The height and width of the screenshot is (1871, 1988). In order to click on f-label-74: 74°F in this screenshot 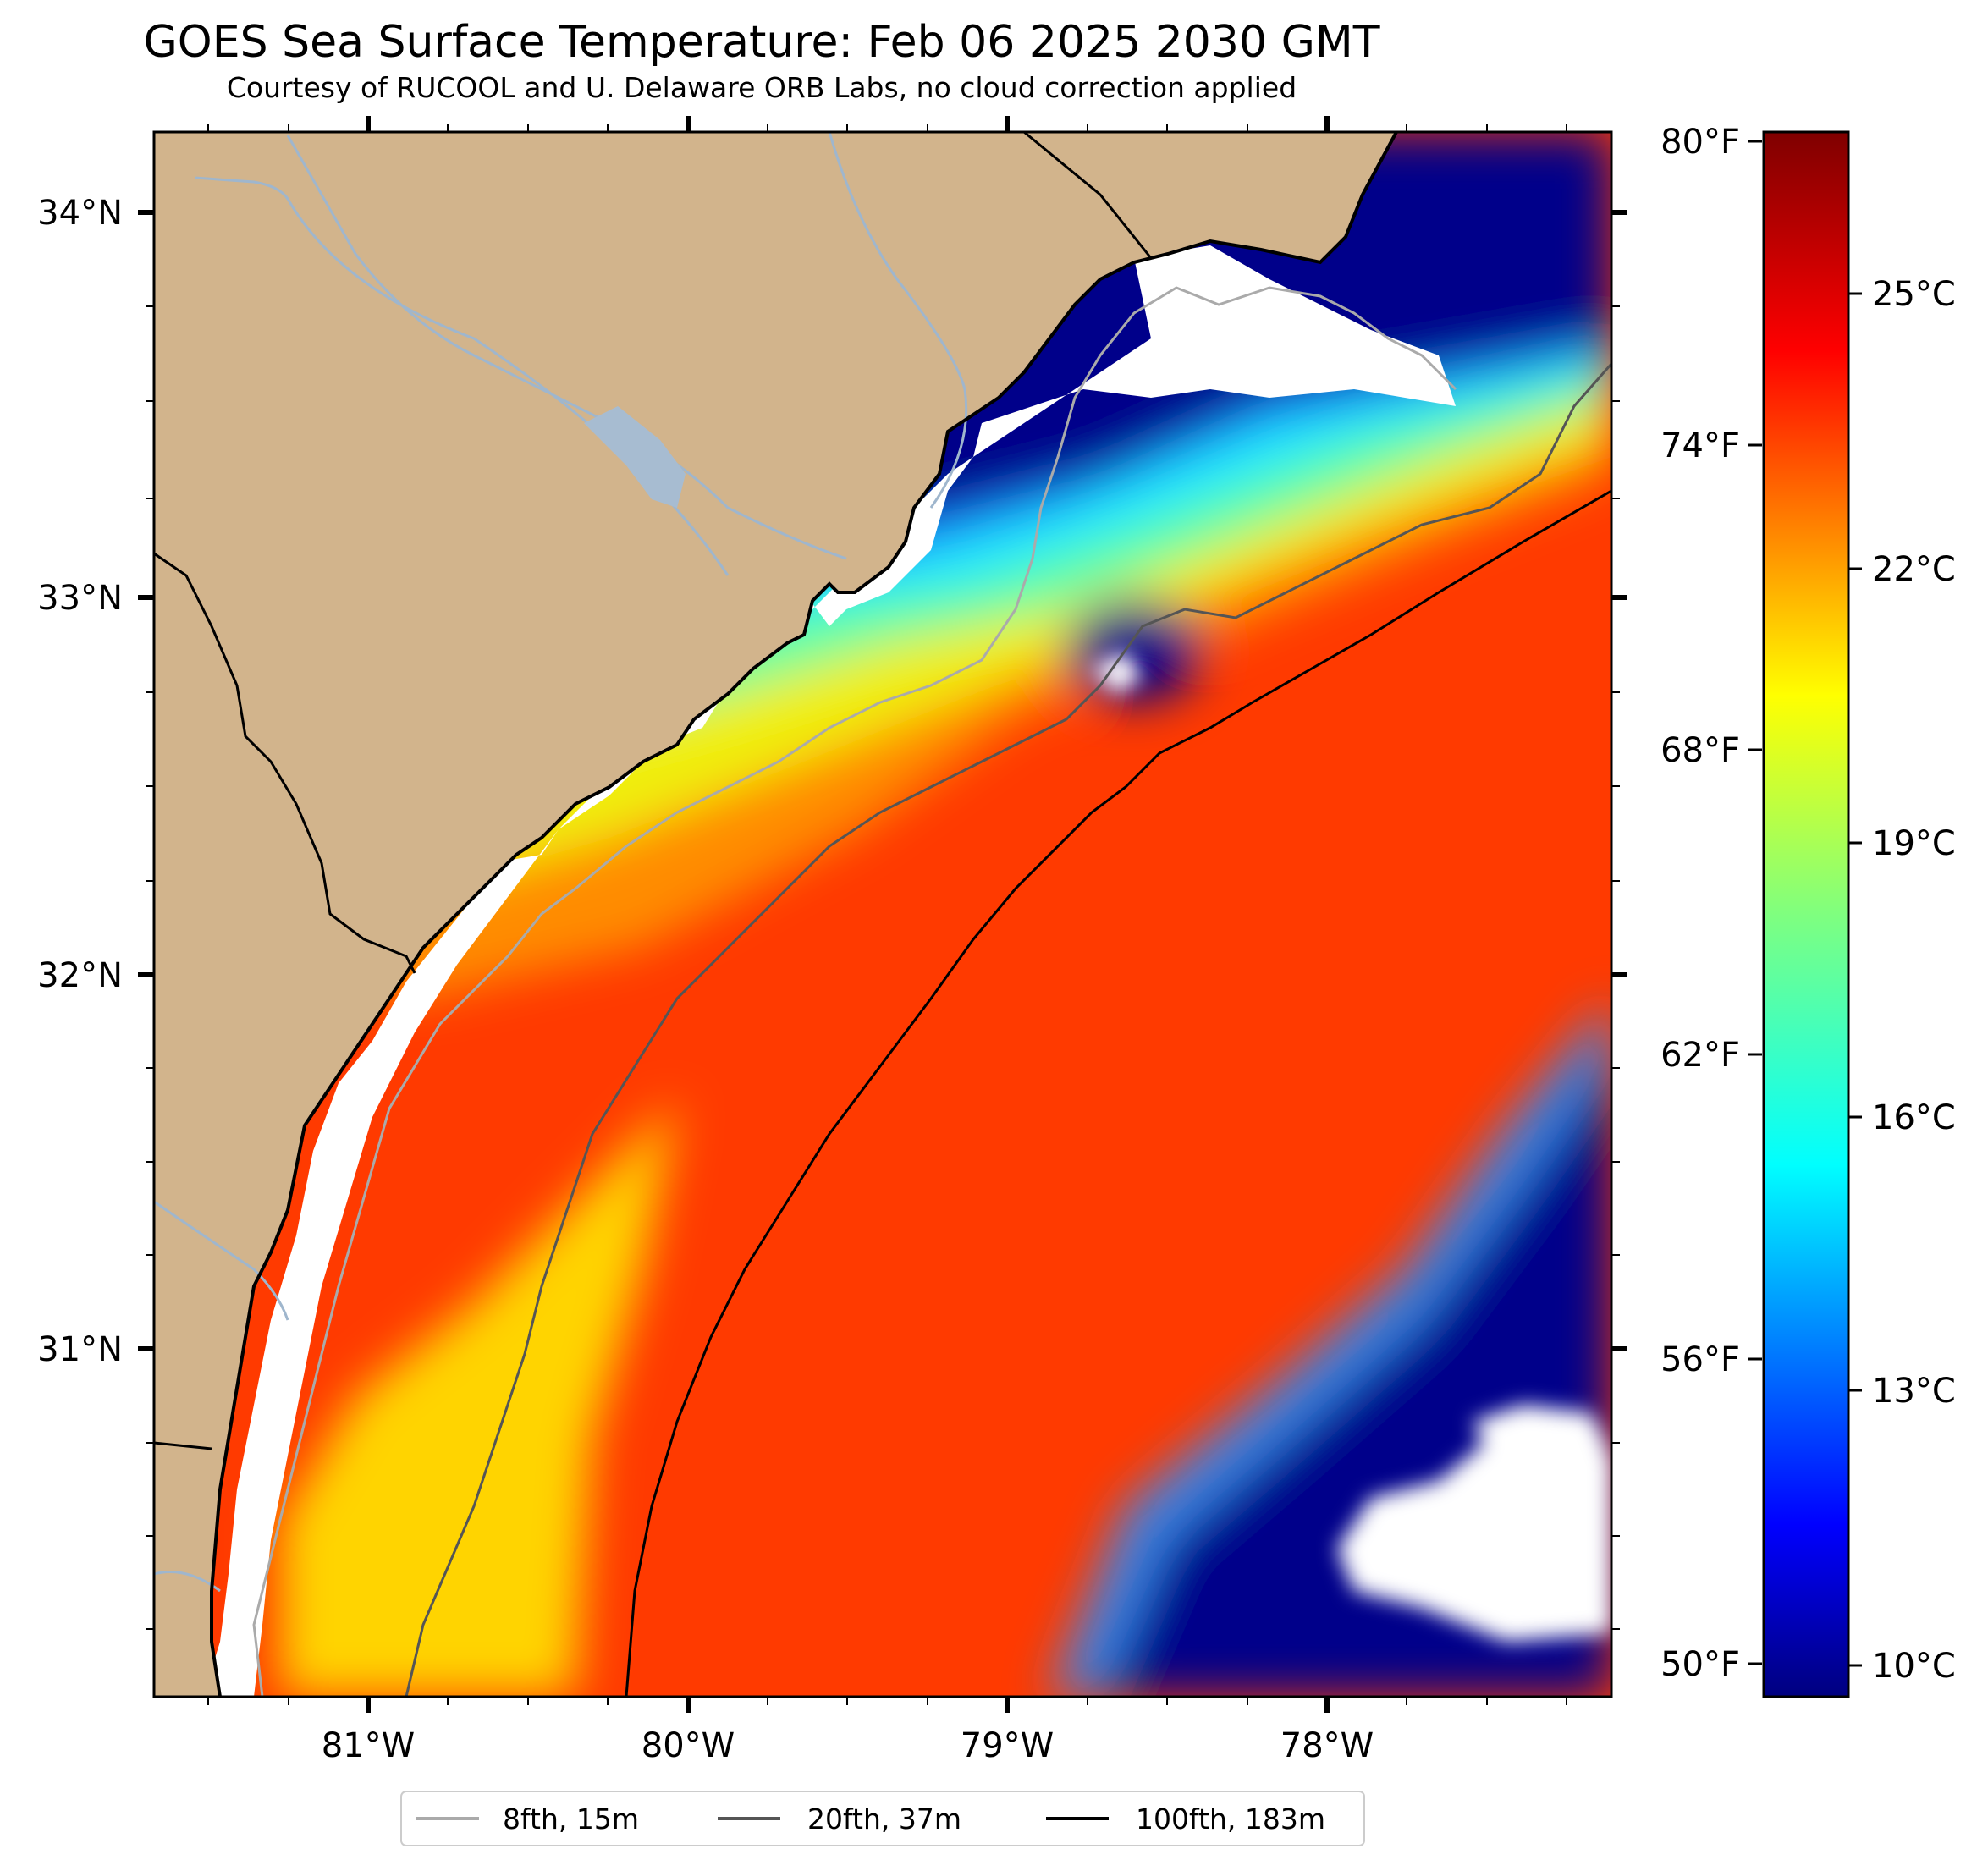, I will do `click(1700, 446)`.